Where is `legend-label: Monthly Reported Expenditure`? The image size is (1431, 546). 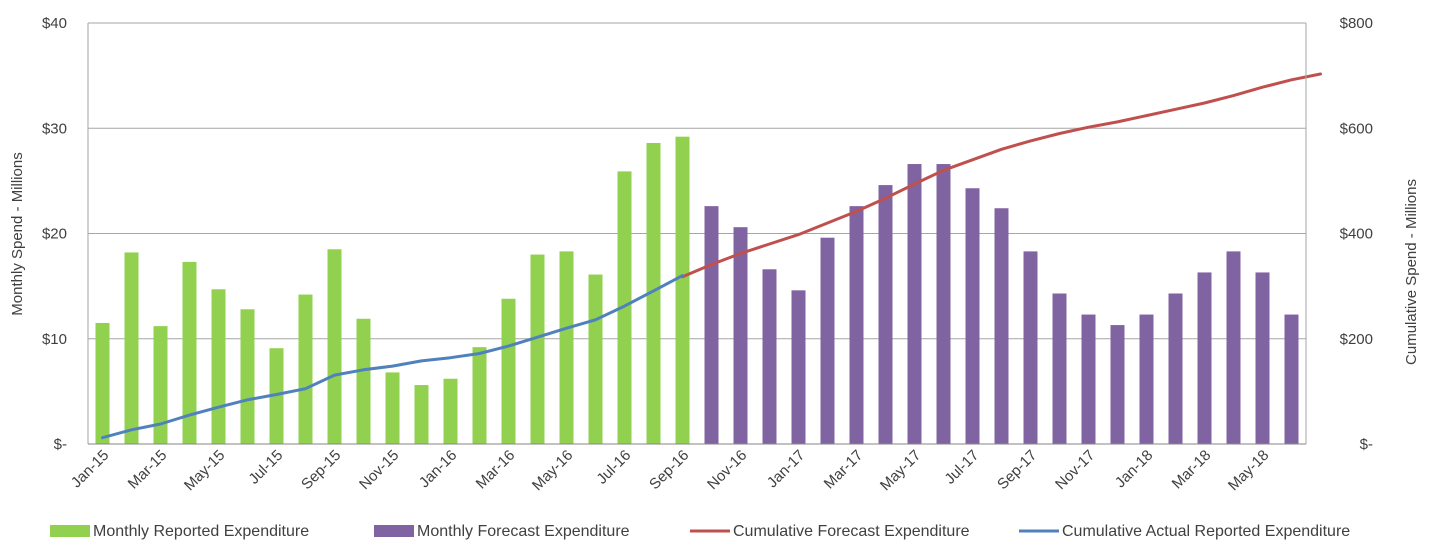 legend-label: Monthly Reported Expenditure is located at coordinates (201, 531).